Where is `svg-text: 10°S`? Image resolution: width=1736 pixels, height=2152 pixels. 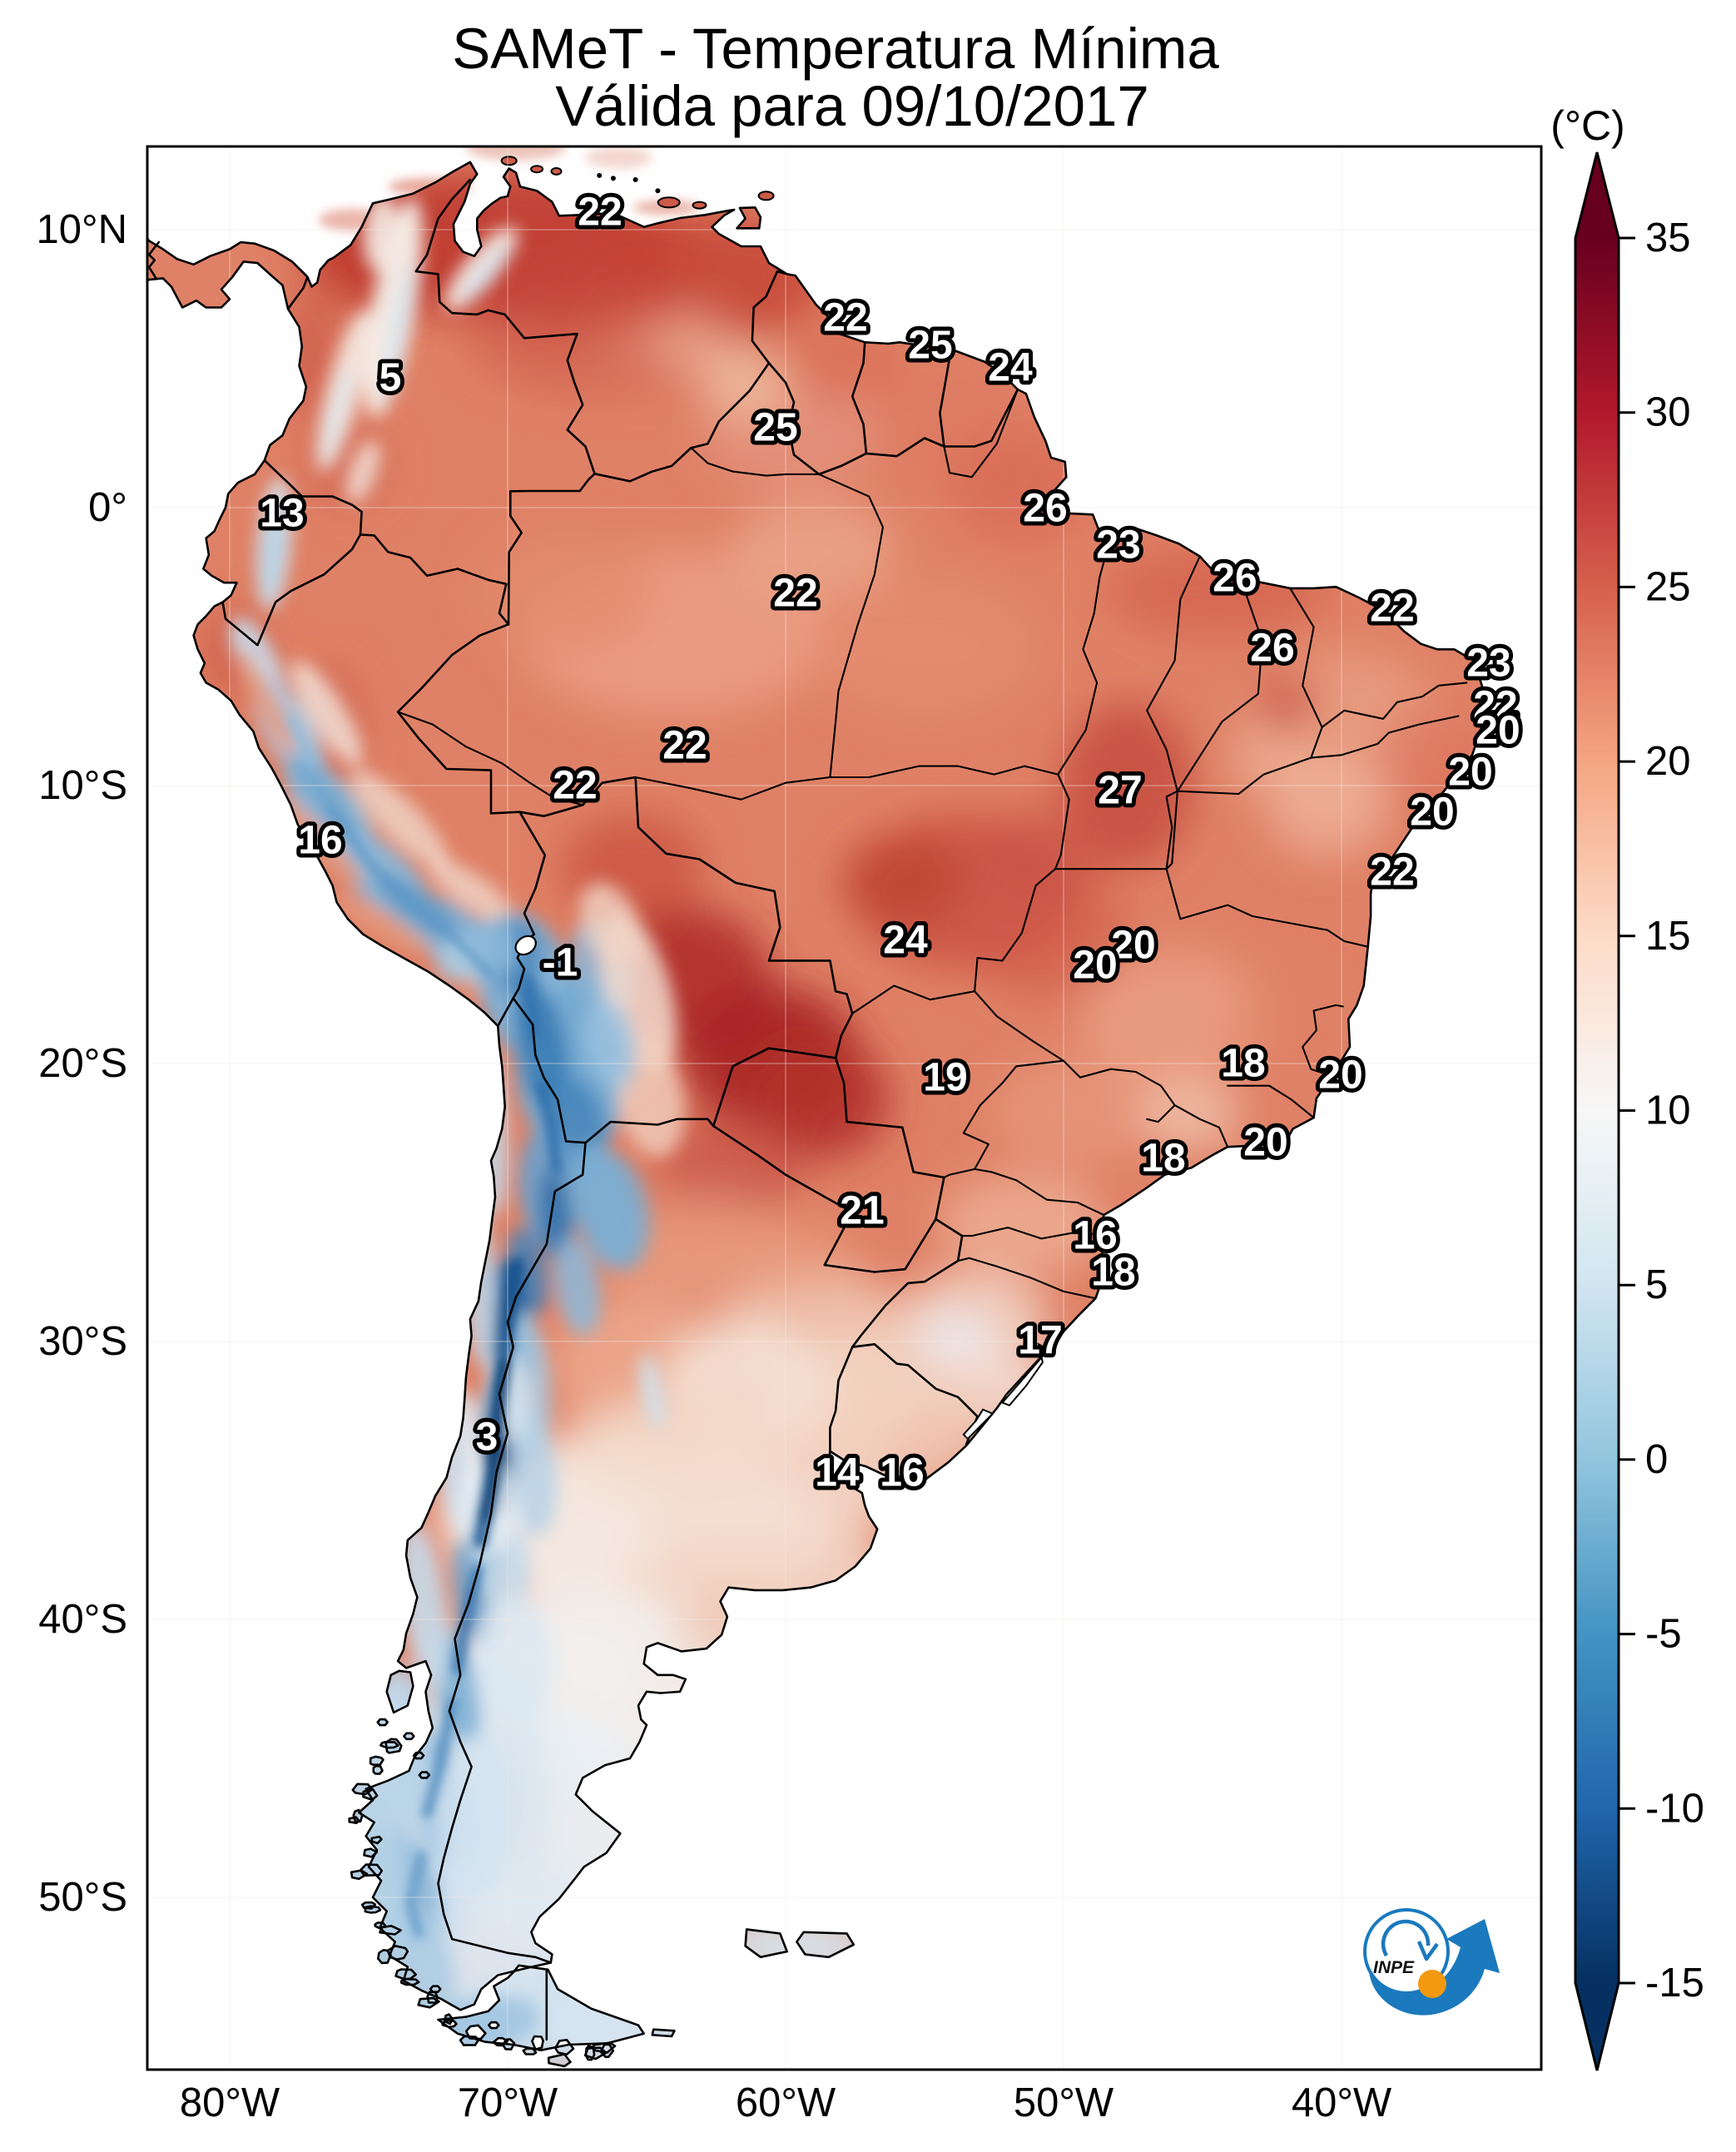 svg-text: 10°S is located at coordinates (83, 785).